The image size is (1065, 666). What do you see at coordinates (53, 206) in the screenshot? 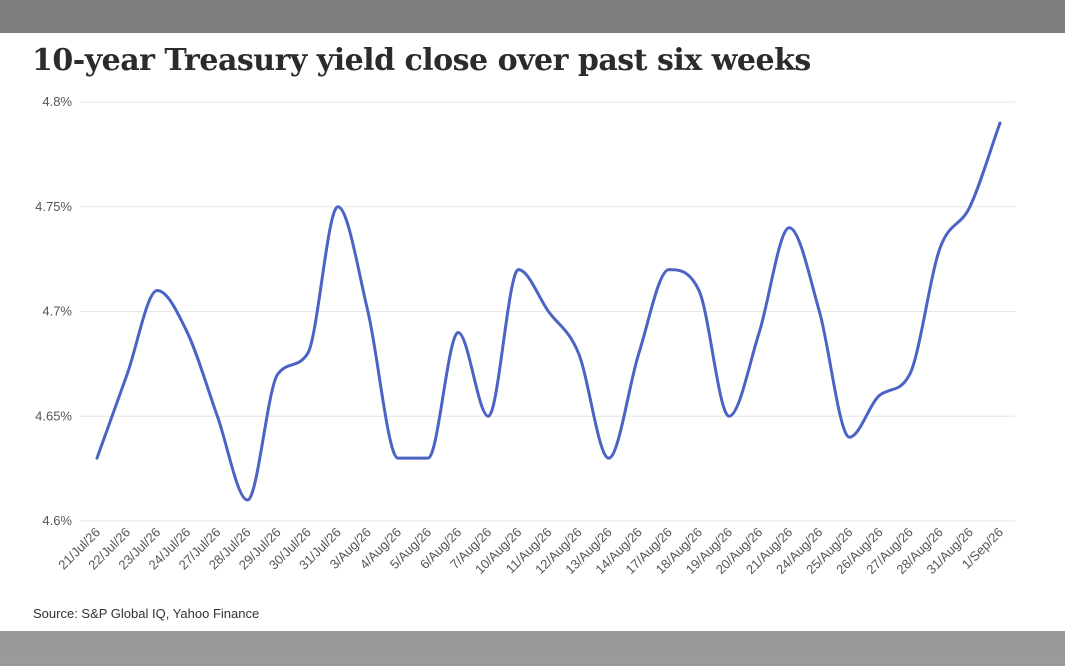
I see `y-tick-label: 4.75%` at bounding box center [53, 206].